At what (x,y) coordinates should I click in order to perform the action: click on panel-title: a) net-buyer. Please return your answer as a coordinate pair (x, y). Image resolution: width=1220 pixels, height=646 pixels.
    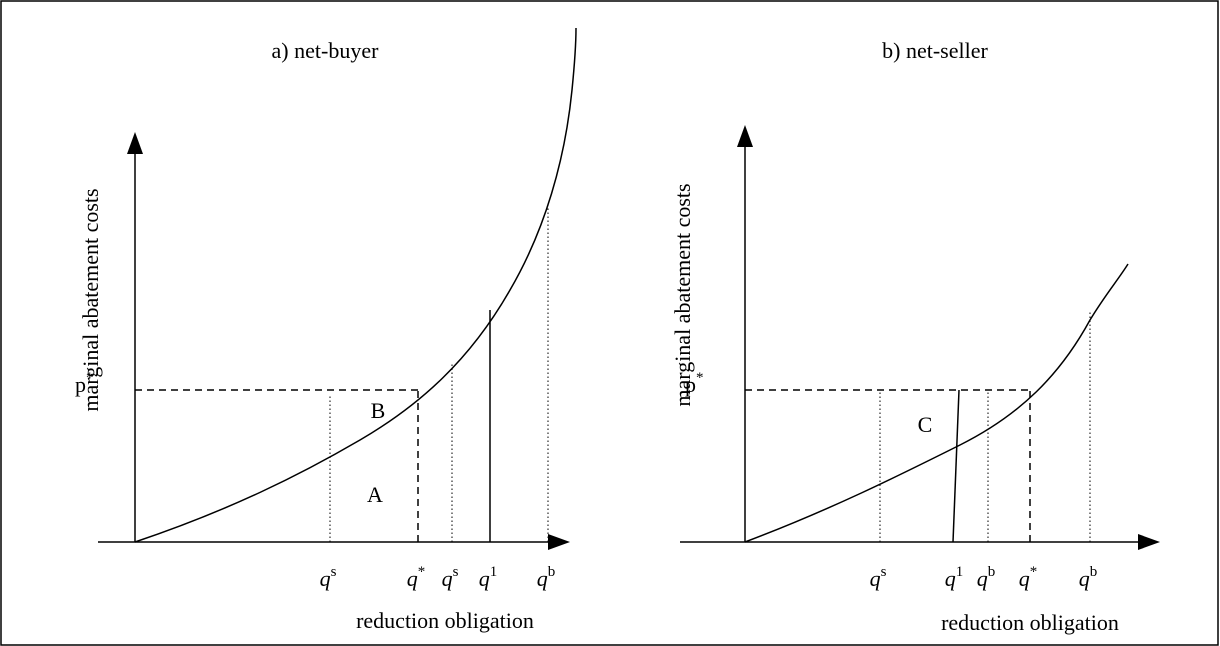
    Looking at the image, I should click on (326, 50).